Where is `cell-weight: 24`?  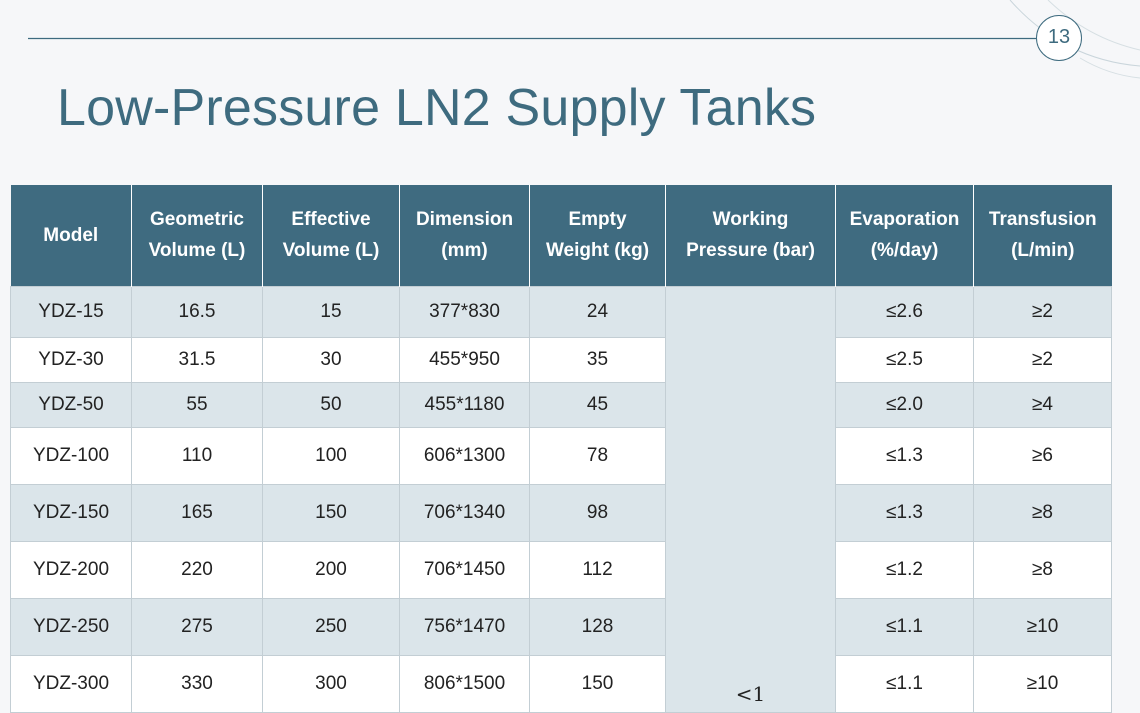
cell-weight: 24 is located at coordinates (597, 311).